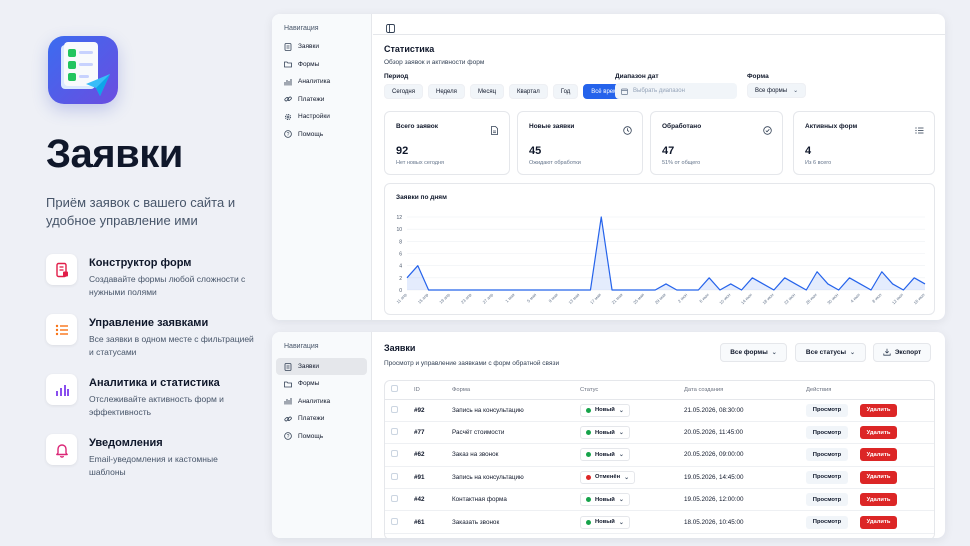  What do you see at coordinates (516, 522) in the screenshot?
I see `row-form: Заказать звонок` at bounding box center [516, 522].